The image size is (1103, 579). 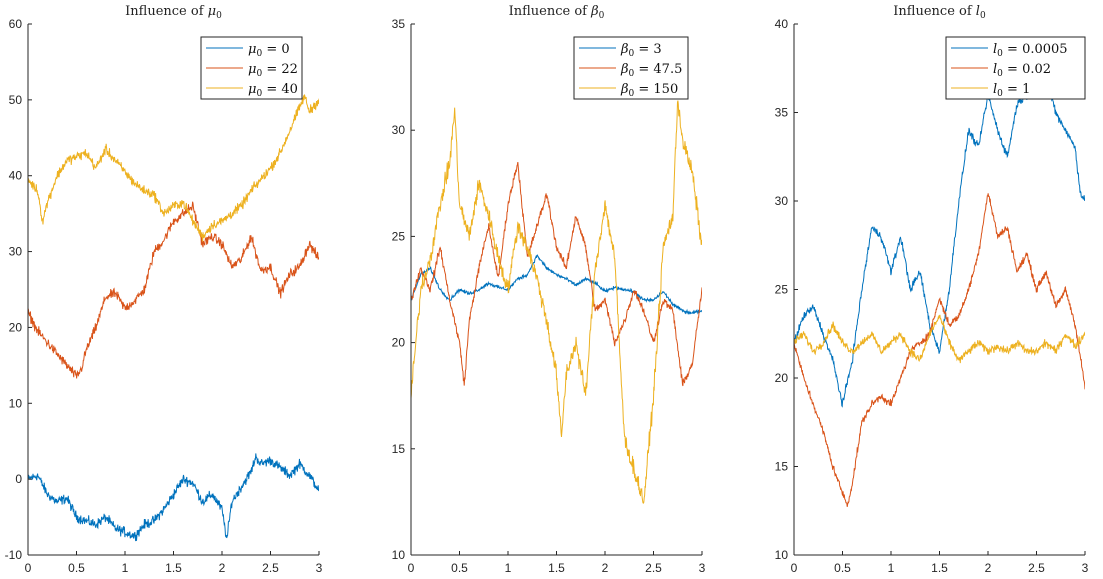 I want to click on legend-entry: l0 = 0.0005, so click(x=1030, y=50).